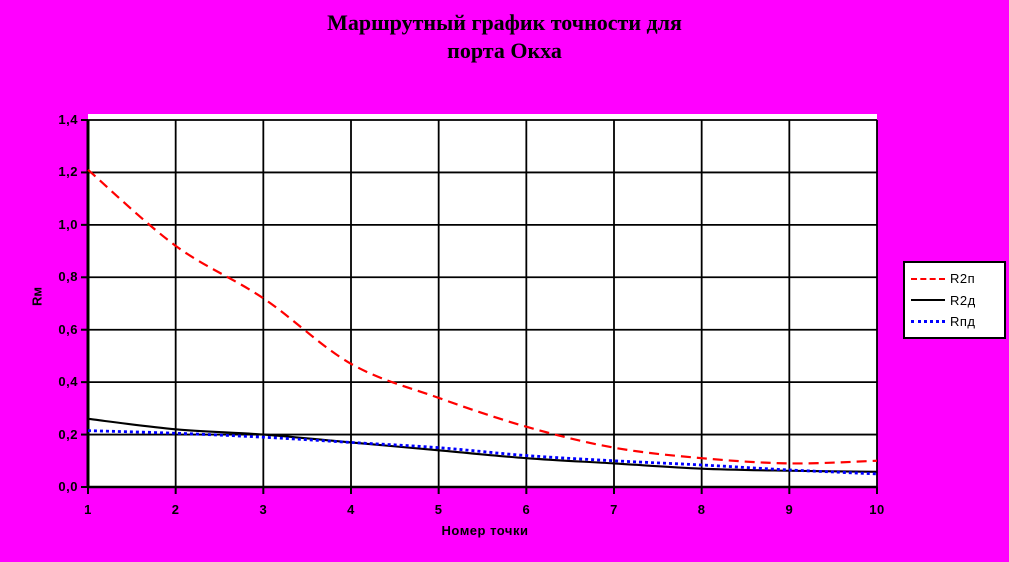 The width and height of the screenshot is (1009, 562). I want to click on y-tick-label: 0,8, so click(68, 277).